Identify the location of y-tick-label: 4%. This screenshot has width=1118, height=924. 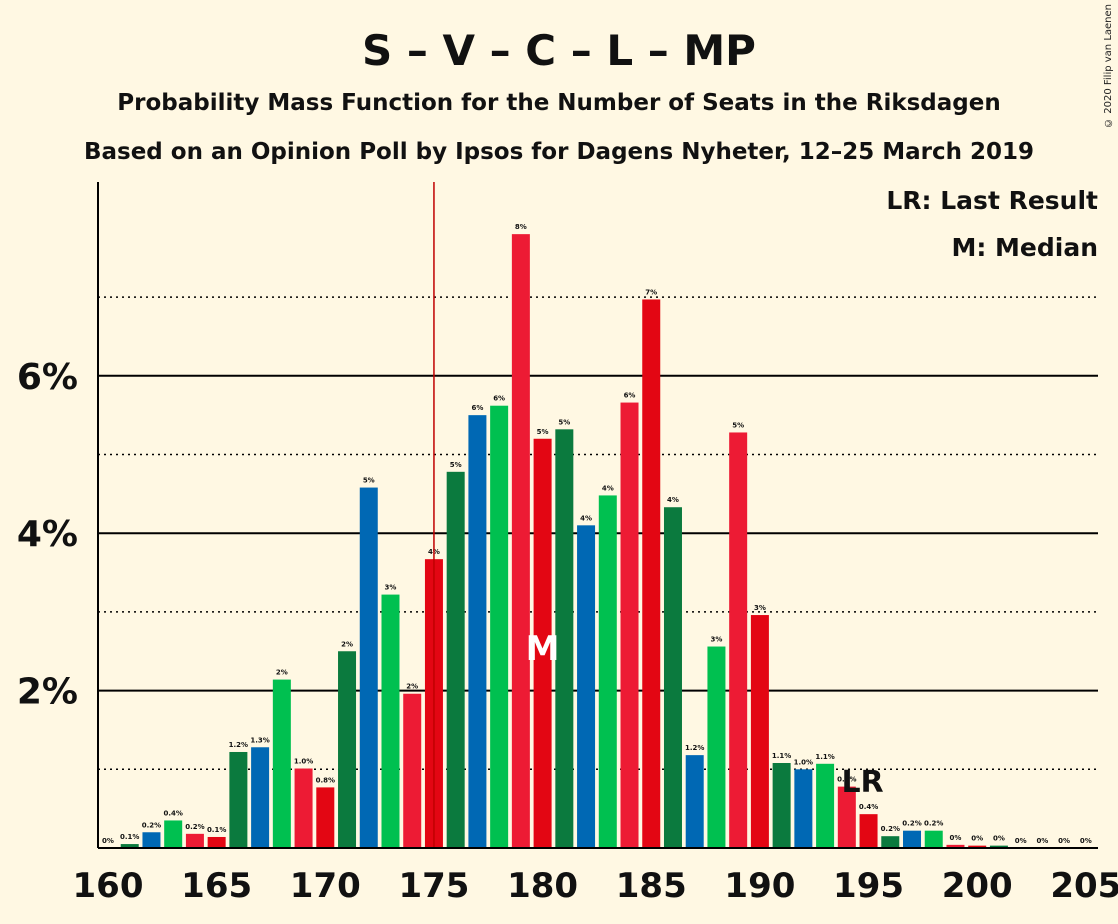
(47, 534).